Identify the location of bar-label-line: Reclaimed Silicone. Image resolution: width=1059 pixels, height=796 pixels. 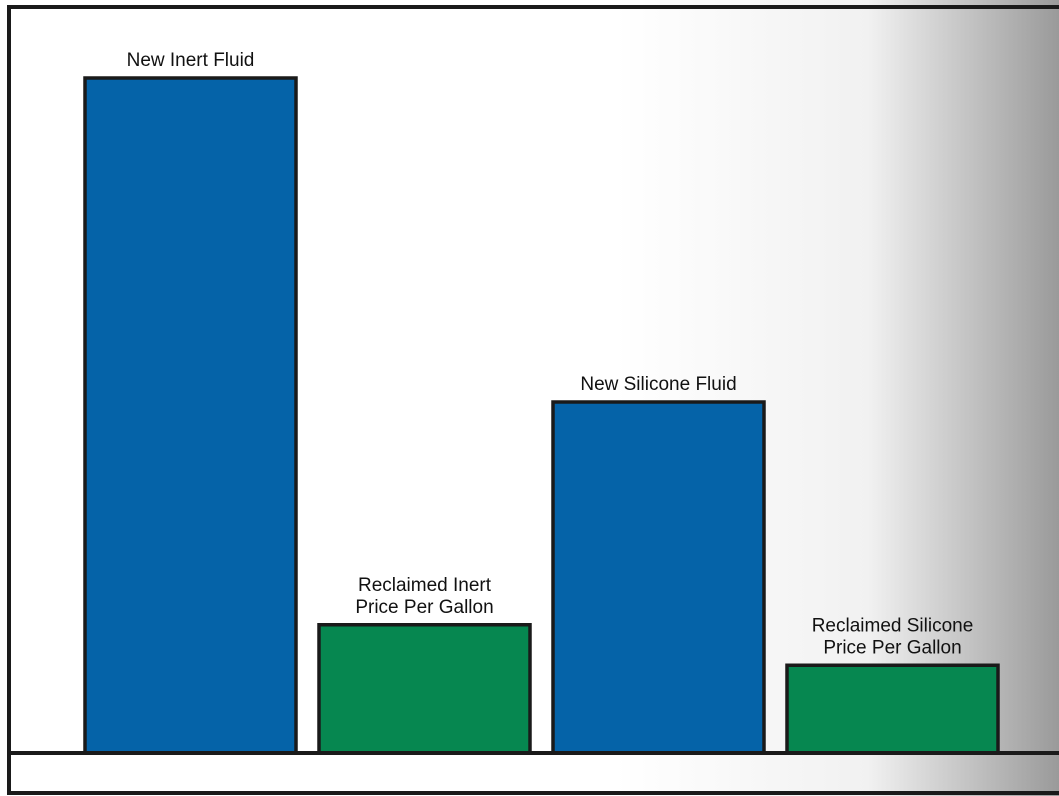
(893, 625).